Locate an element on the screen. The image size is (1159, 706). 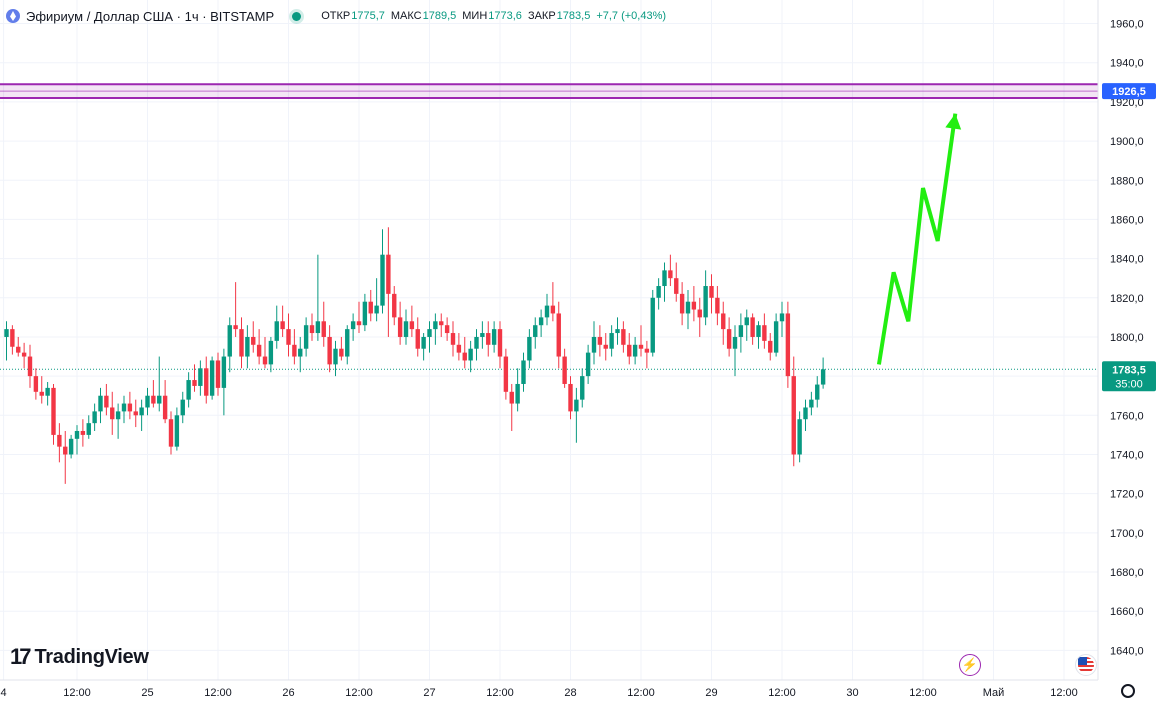
symbol-title: Эфириум / Доллар США · 1ч · BITSTAMP is located at coordinates (150, 16).